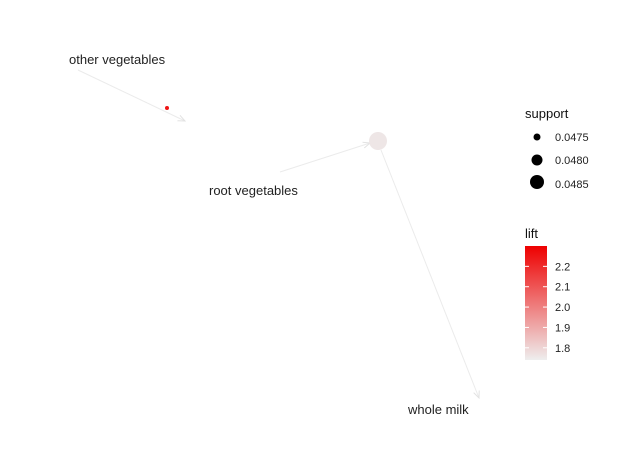  Describe the element at coordinates (117, 59) in the screenshot. I see `item-node-other-vegetables: other vegetables` at that location.